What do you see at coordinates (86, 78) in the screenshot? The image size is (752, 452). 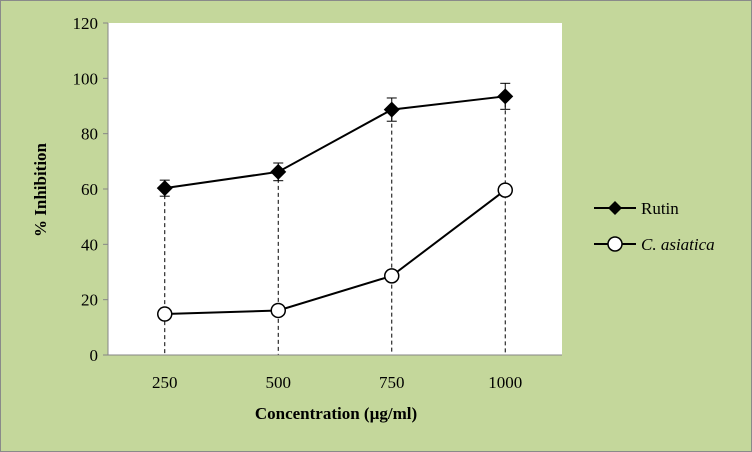 I see `y-tick-label: 100` at bounding box center [86, 78].